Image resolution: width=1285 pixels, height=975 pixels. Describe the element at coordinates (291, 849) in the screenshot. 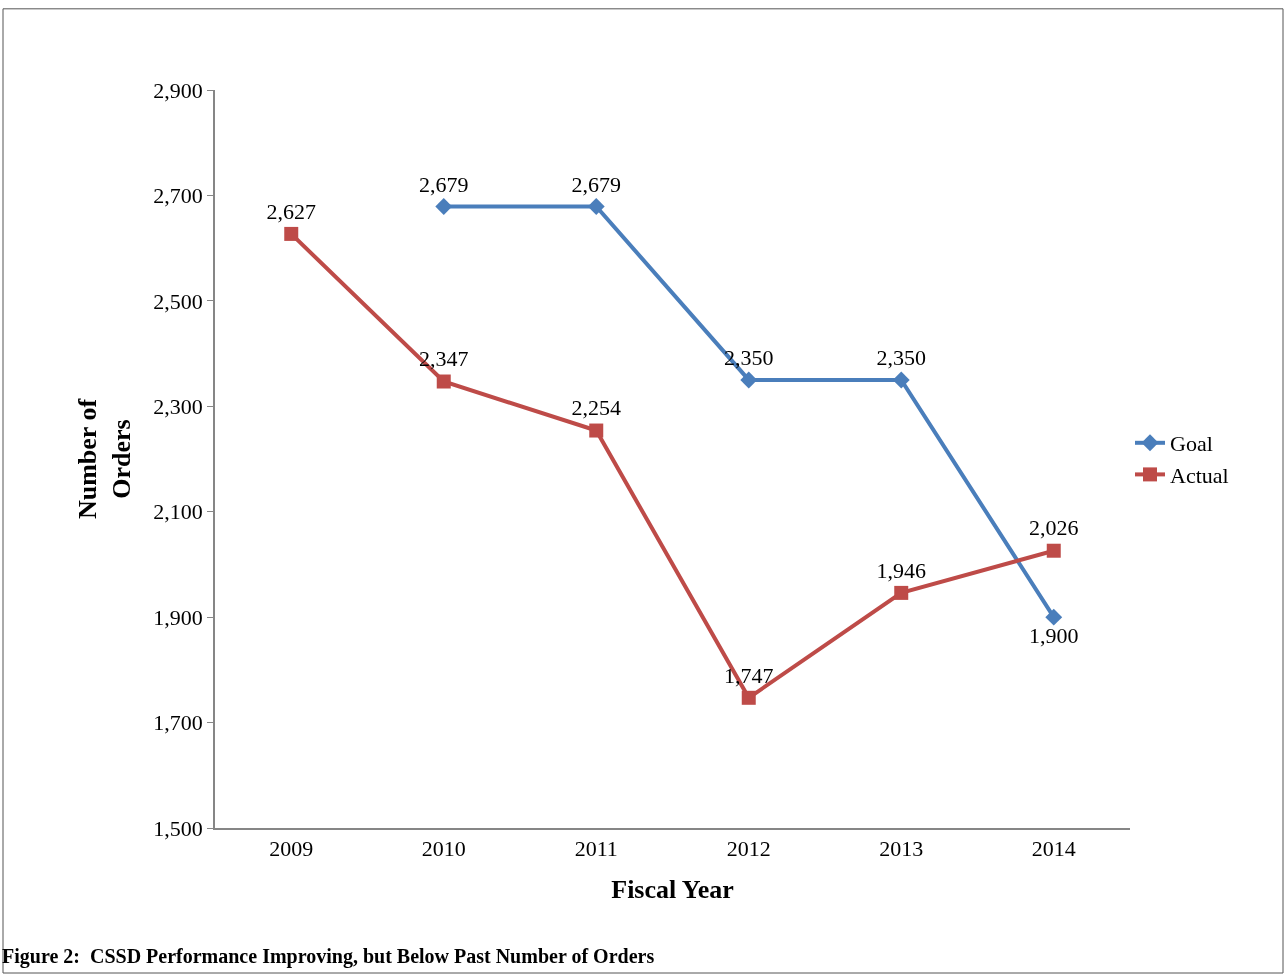

I see `x-tick-label: 2009` at that location.